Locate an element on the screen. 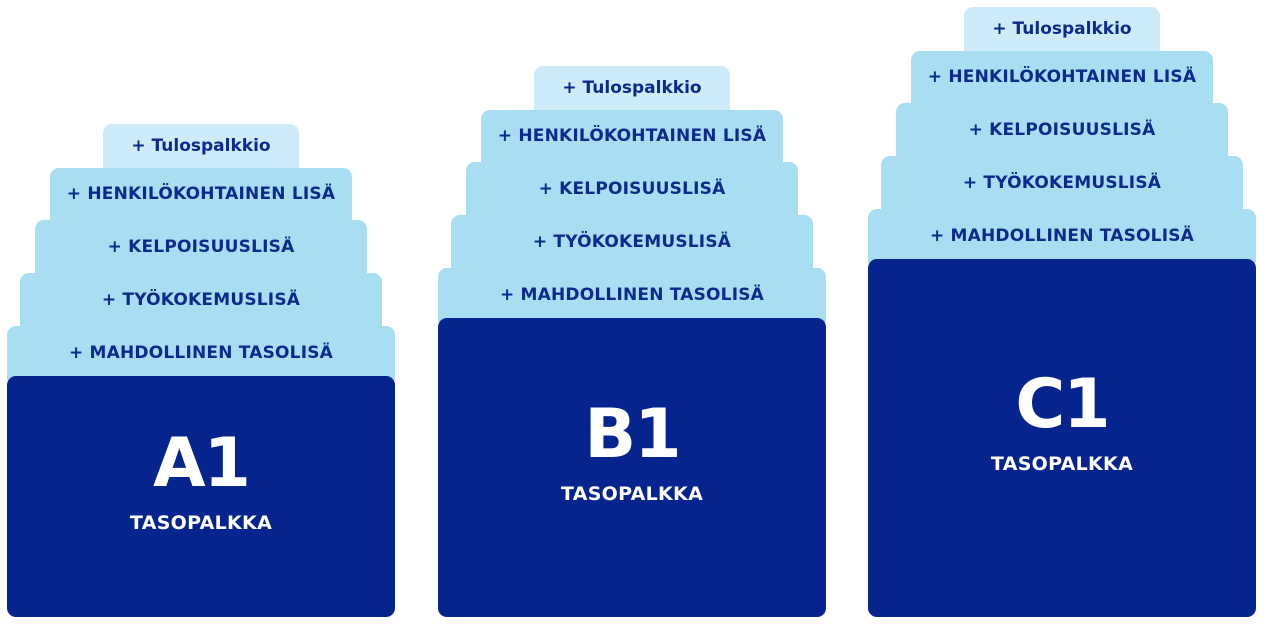 This screenshot has width=1264, height=630. level-label: B1 is located at coordinates (632, 434).